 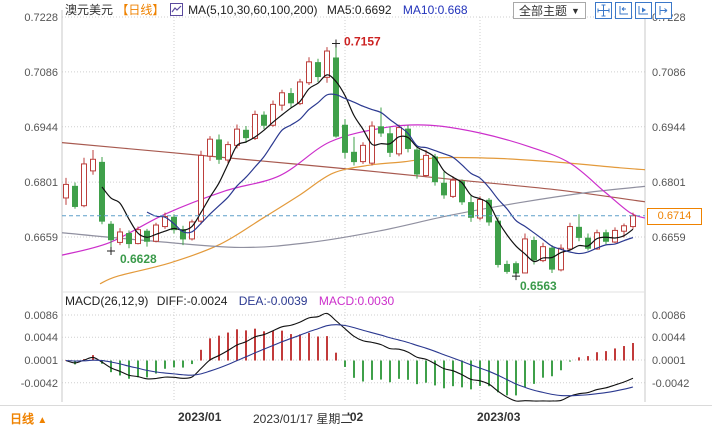 What do you see at coordinates (663, 10) in the screenshot?
I see `shift-right-icon` at bounding box center [663, 10].